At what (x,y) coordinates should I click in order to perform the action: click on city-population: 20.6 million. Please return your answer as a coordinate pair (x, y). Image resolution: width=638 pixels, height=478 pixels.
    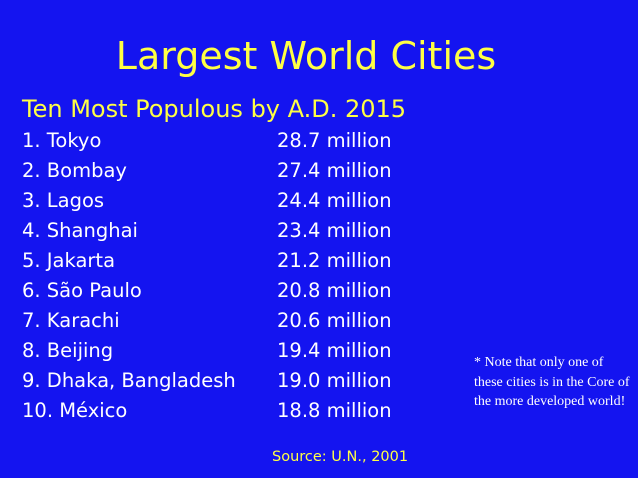
    Looking at the image, I should click on (334, 320).